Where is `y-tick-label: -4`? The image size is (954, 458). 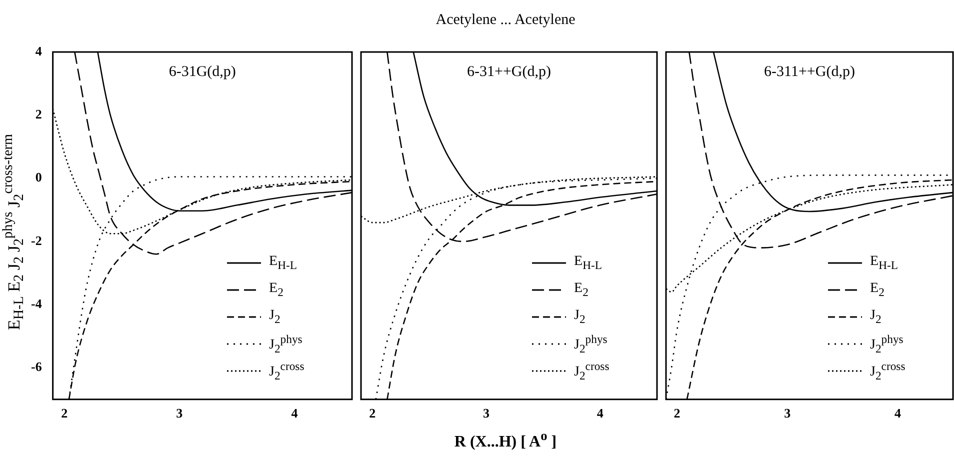
y-tick-label: -4 is located at coordinates (36, 304).